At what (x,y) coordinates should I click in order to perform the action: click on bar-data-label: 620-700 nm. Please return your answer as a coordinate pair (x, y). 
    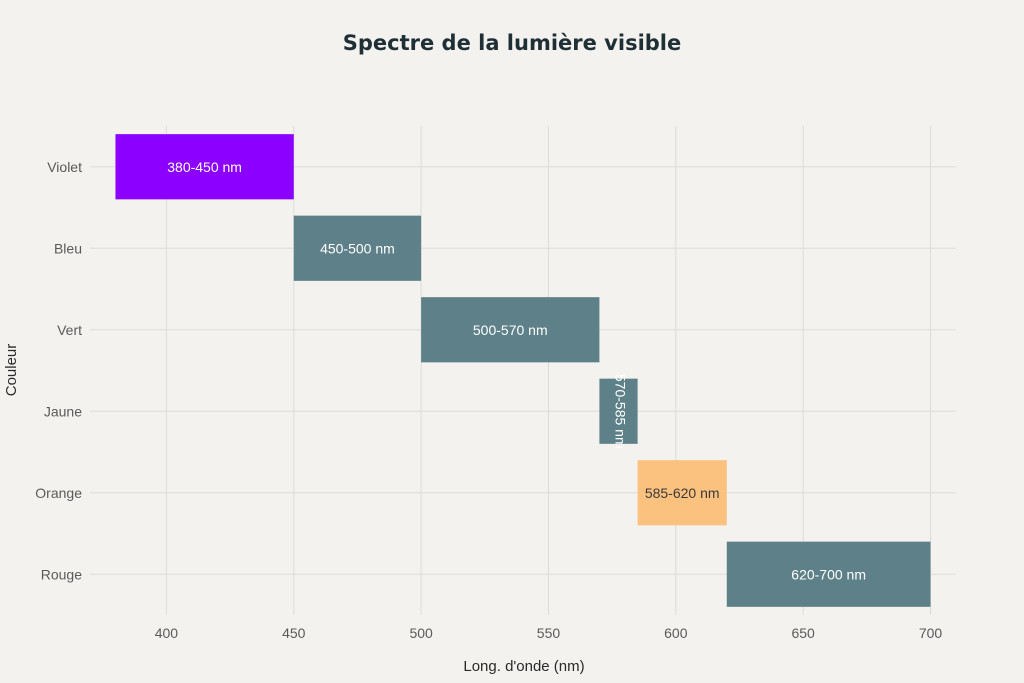
    Looking at the image, I should click on (828, 574).